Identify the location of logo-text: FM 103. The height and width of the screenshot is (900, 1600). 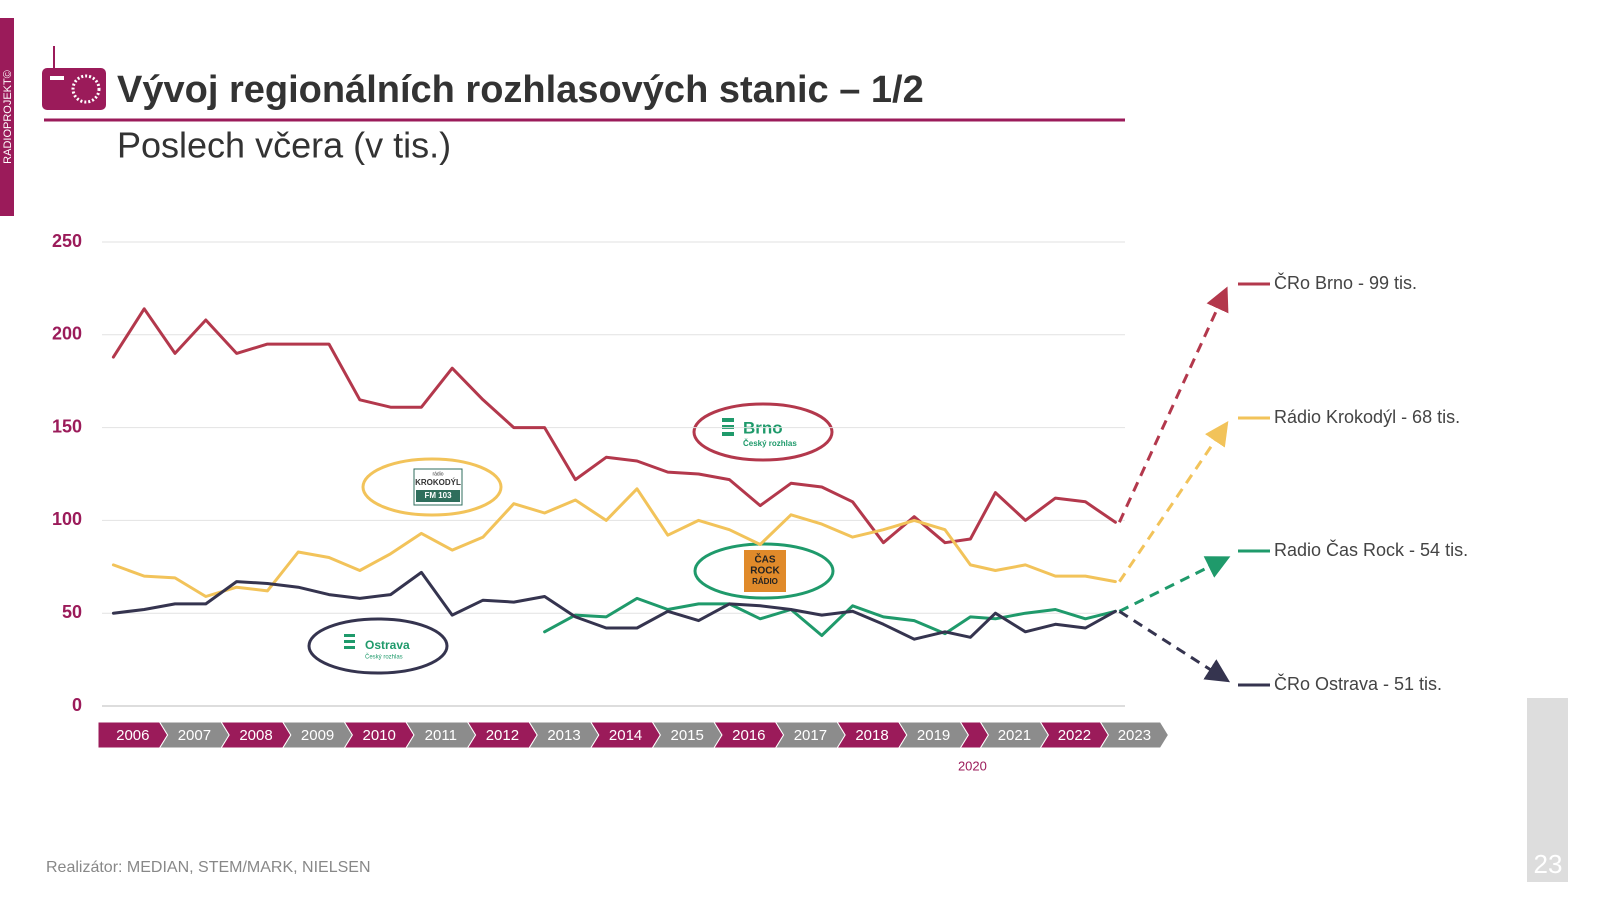
(438, 495).